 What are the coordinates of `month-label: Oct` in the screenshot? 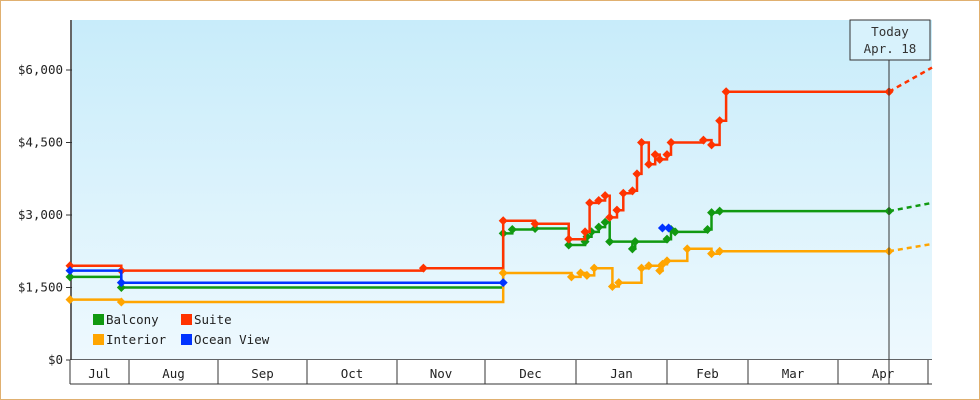 It's located at (352, 373).